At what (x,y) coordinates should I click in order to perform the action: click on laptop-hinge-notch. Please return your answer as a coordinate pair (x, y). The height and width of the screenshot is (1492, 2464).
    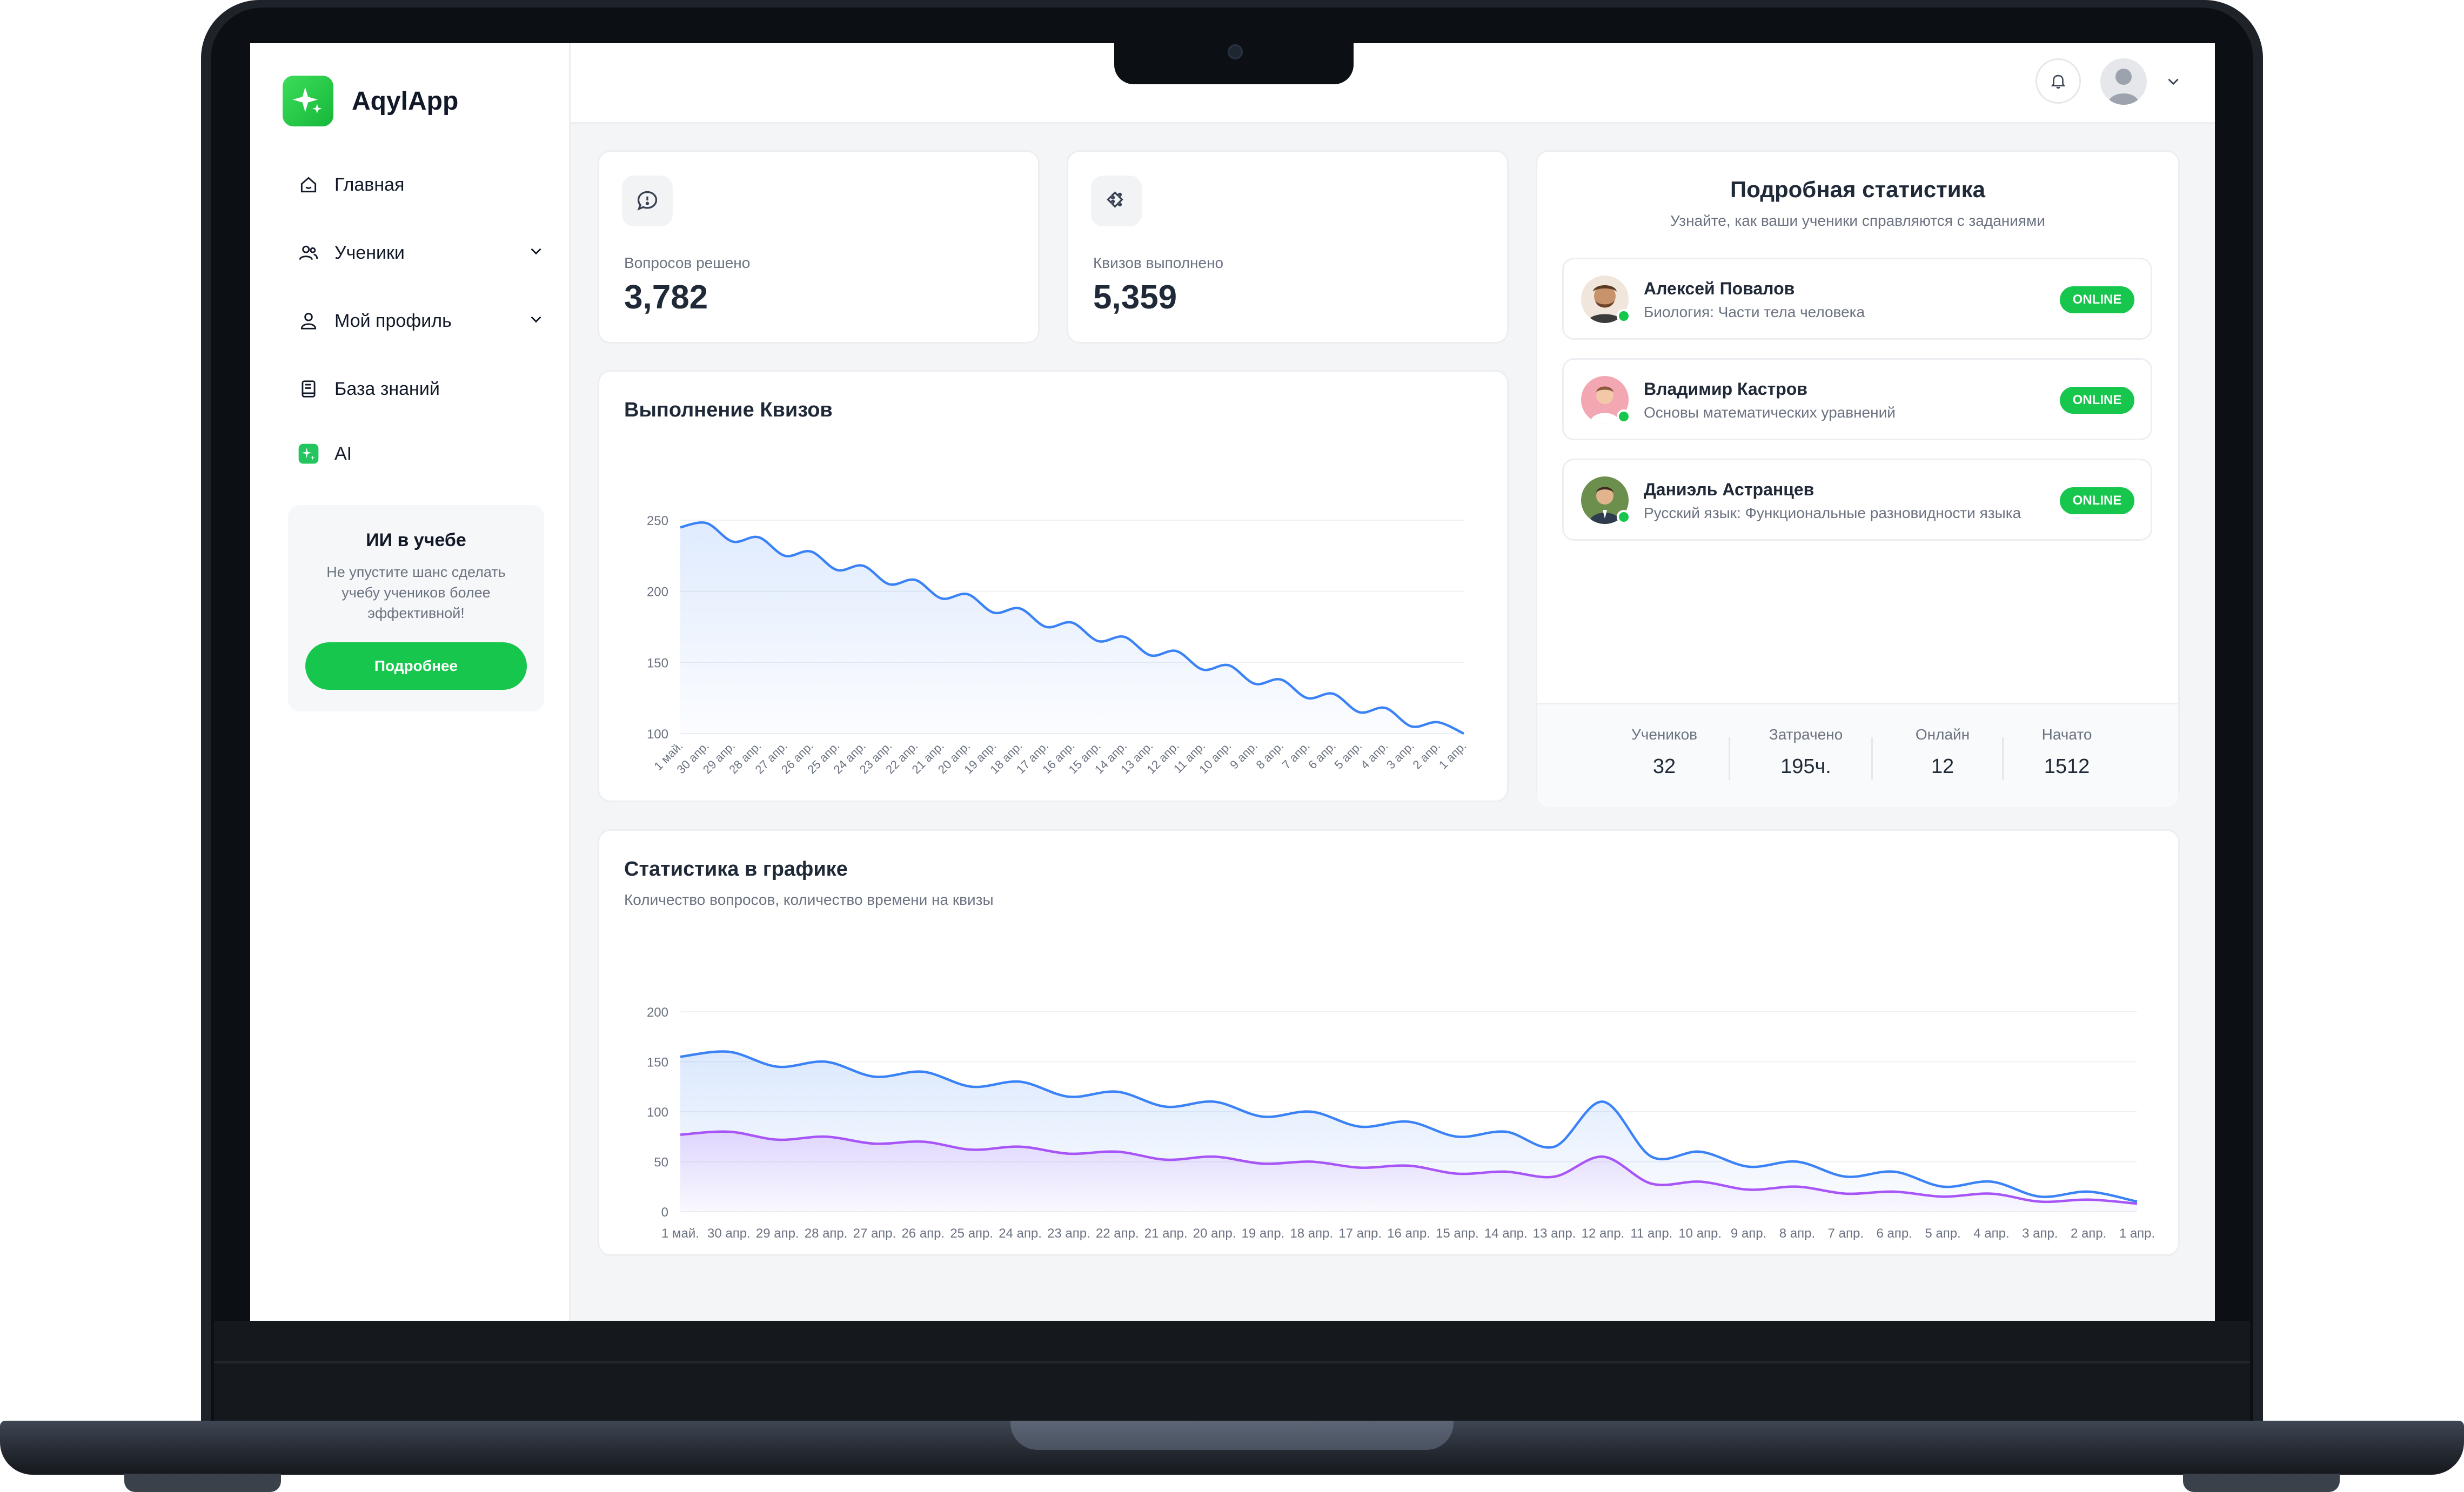
    Looking at the image, I should click on (1232, 1436).